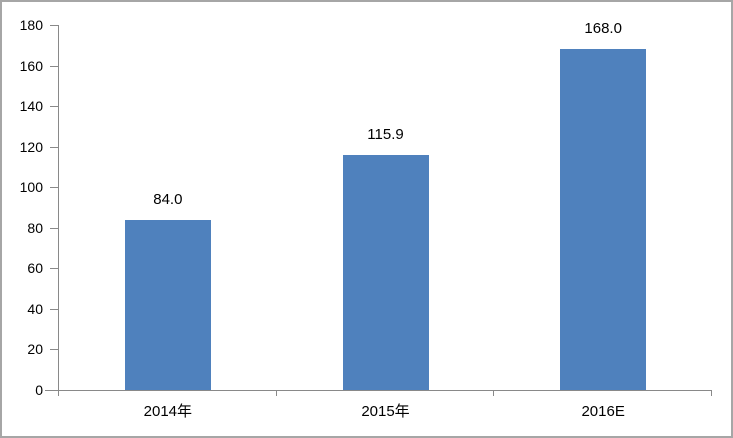 The image size is (733, 438). Describe the element at coordinates (31, 25) in the screenshot. I see `y-axis-tick-label: 180` at that location.